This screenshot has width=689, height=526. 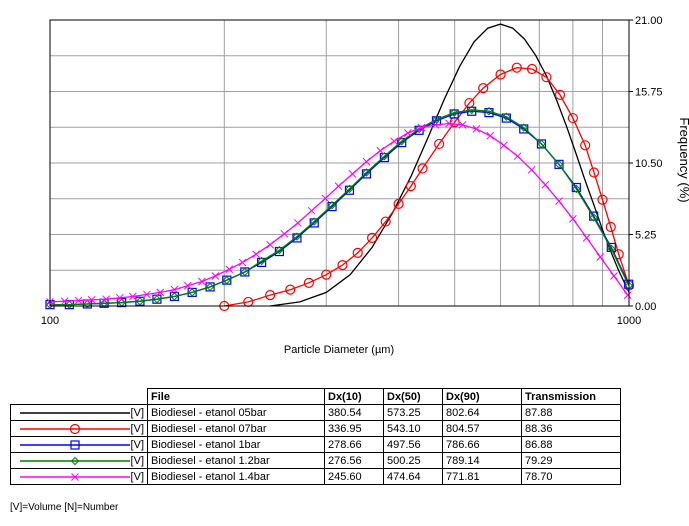 I want to click on dx10-cell: 245.60, so click(x=354, y=476).